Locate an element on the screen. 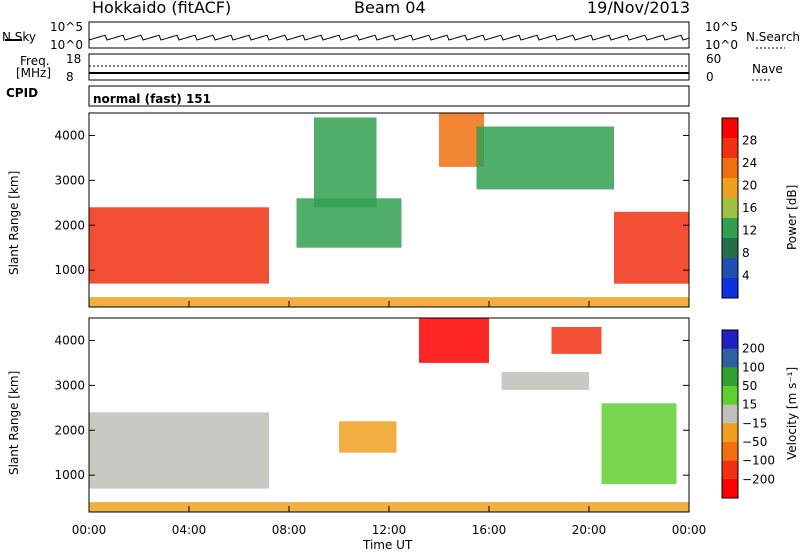  cpid-panel is located at coordinates (389, 96).